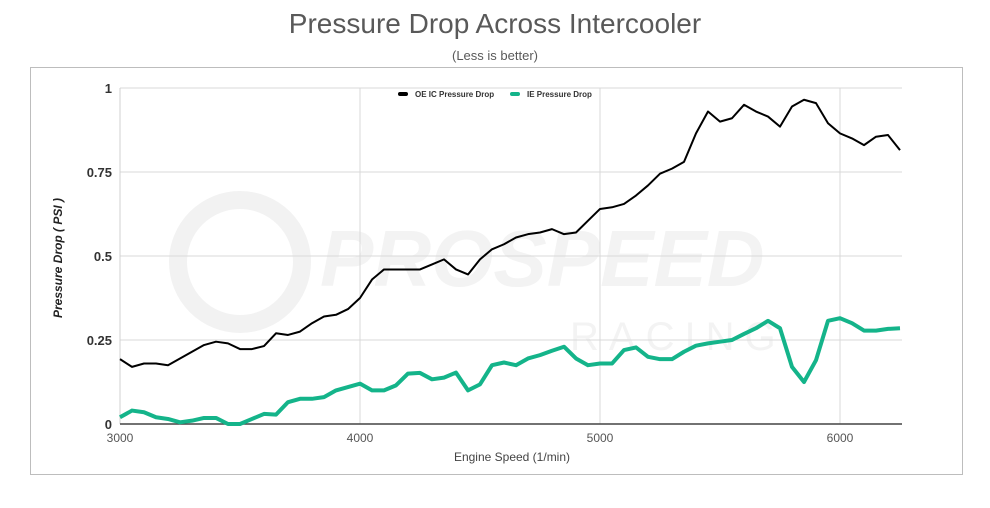 The height and width of the screenshot is (508, 990). What do you see at coordinates (58, 258) in the screenshot?
I see `y-axis-label: Pressure Drop ( PSI )` at bounding box center [58, 258].